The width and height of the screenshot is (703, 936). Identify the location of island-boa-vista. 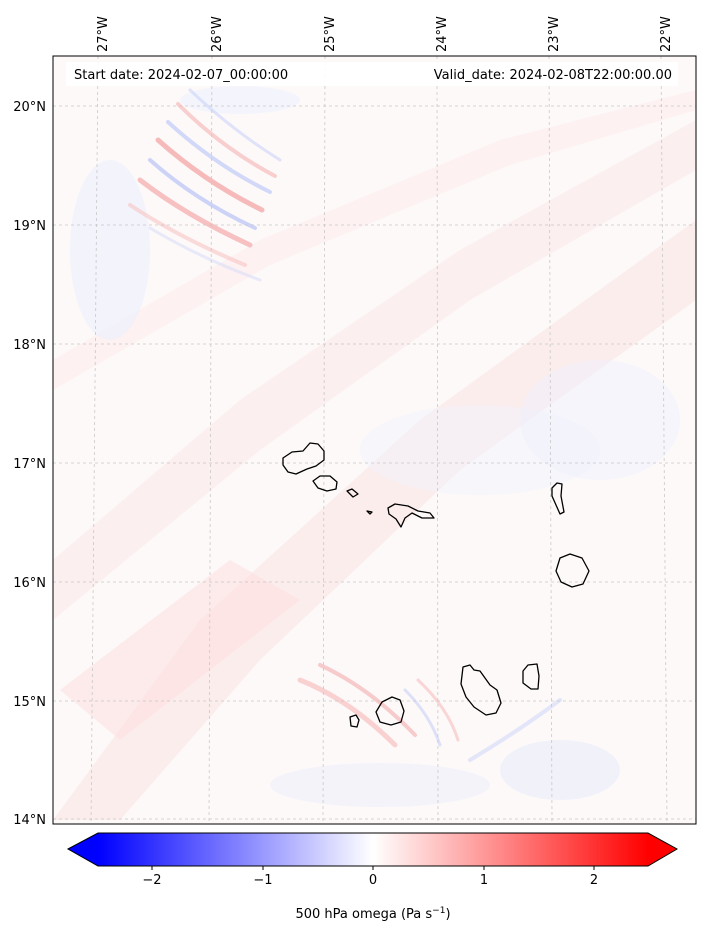
(572, 570).